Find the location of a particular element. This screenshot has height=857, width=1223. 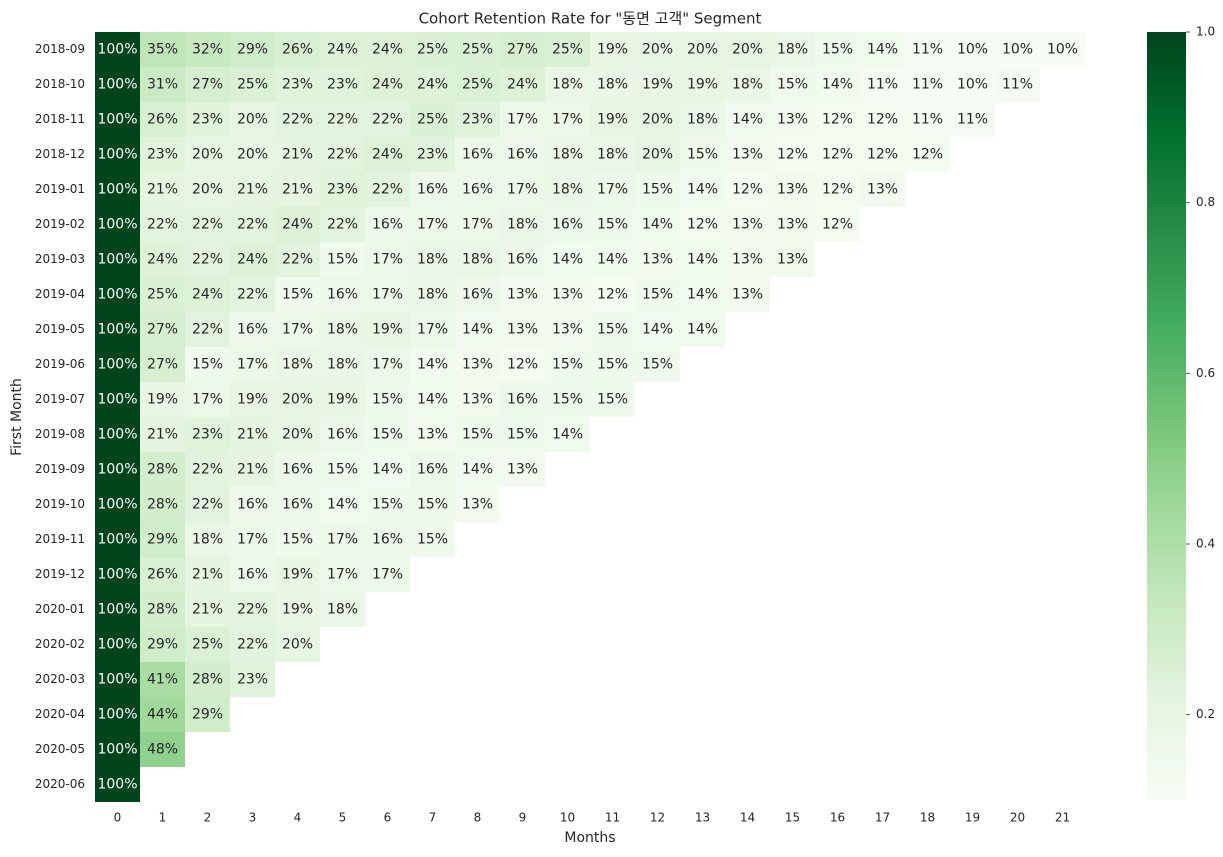

y-tick-label: 2018-10 is located at coordinates (60, 84).